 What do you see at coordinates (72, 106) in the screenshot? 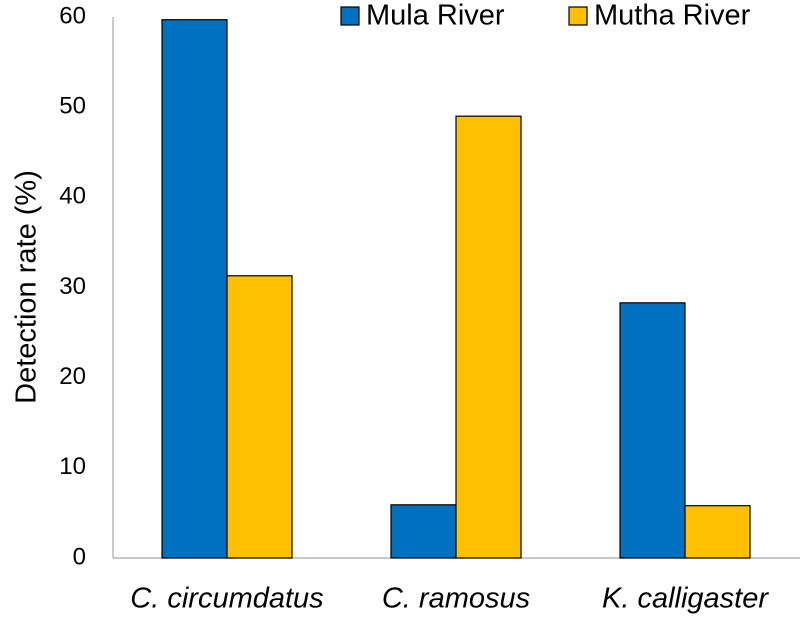
I see `y-tick-label: 50` at bounding box center [72, 106].